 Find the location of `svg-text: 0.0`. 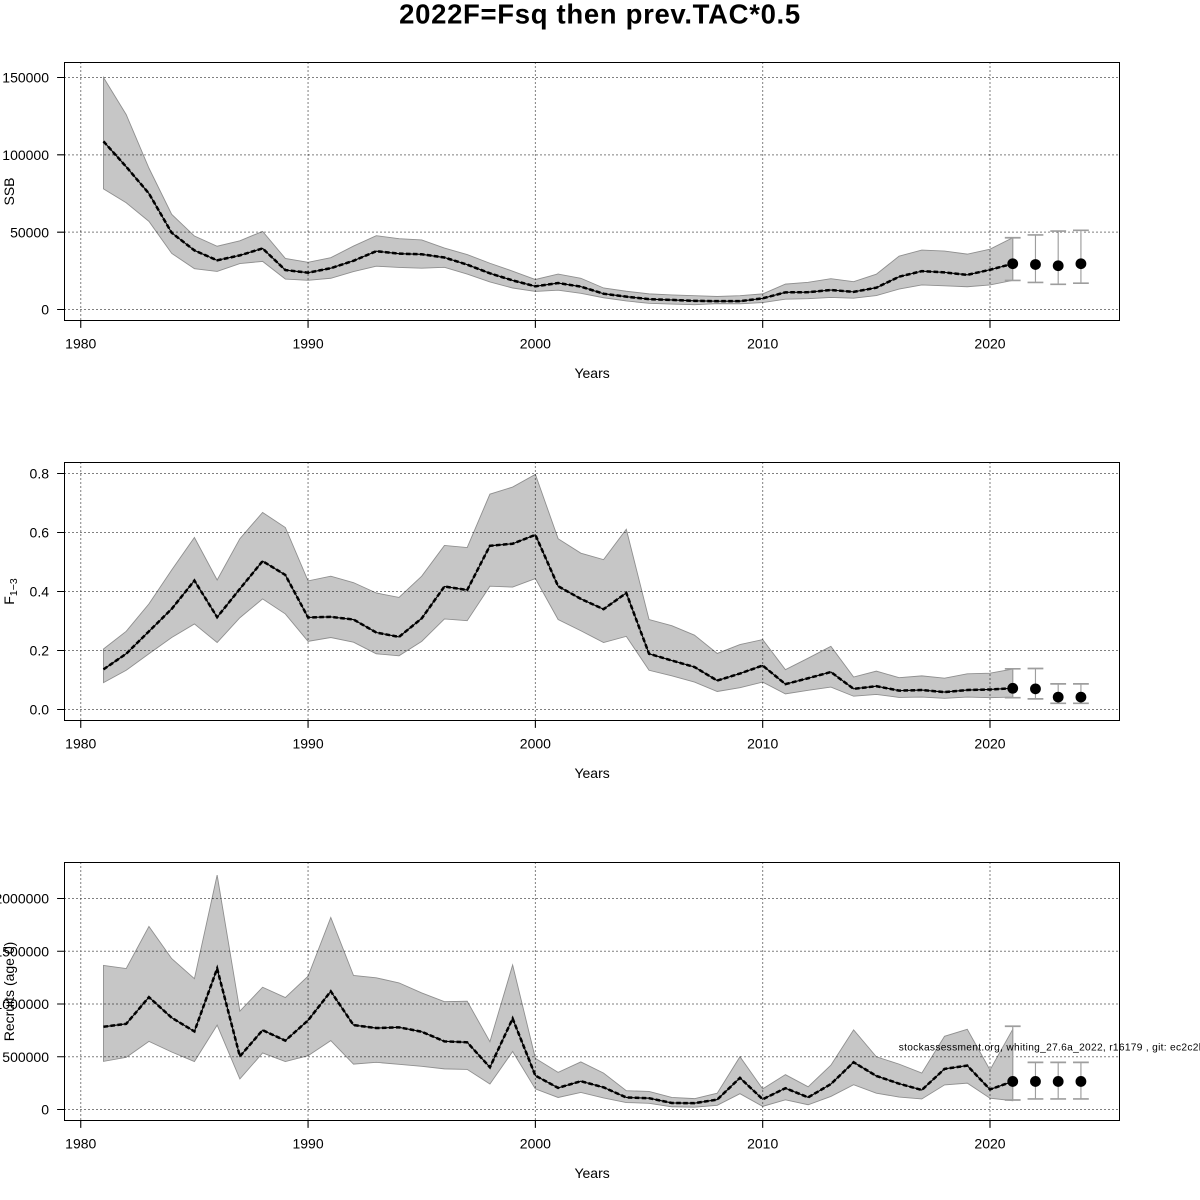

svg-text: 0.0 is located at coordinates (40, 710).